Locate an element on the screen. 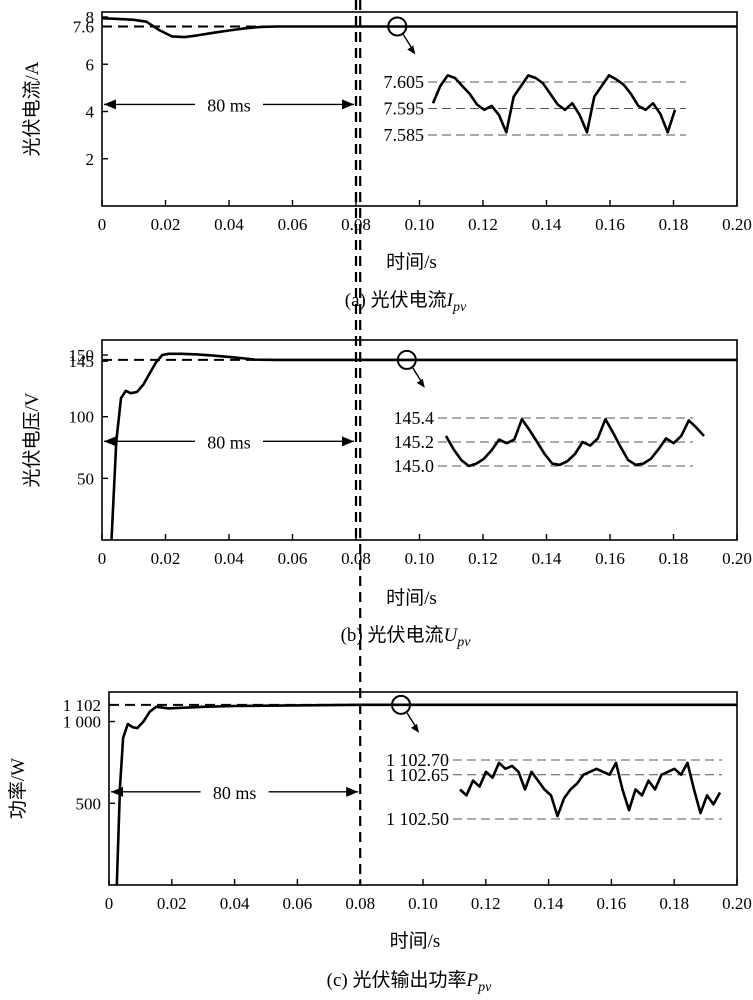  inset-tick-label: 1 102.65 is located at coordinates (417, 775).